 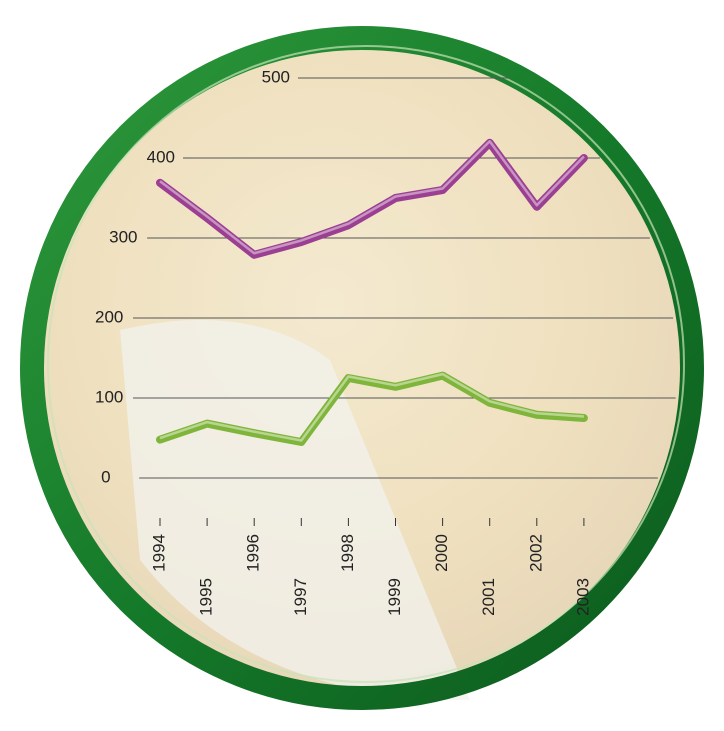 What do you see at coordinates (276, 76) in the screenshot?
I see `y-tick-label: 500` at bounding box center [276, 76].